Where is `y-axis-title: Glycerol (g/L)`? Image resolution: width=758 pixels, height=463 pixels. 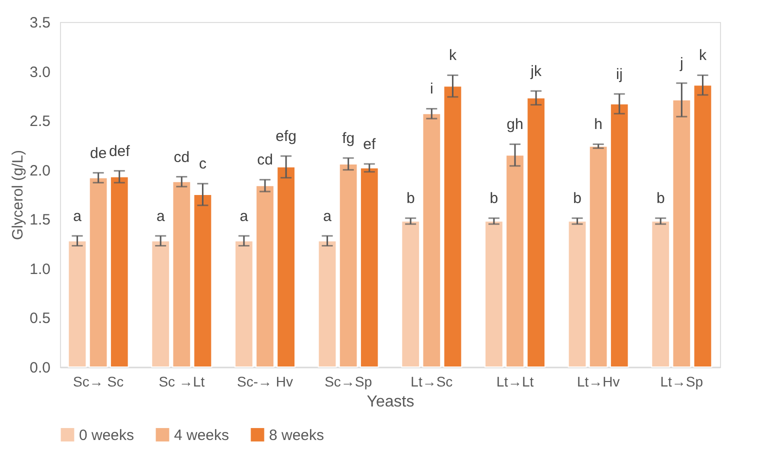 y-axis-title: Glycerol (g/L) is located at coordinates (18, 195).